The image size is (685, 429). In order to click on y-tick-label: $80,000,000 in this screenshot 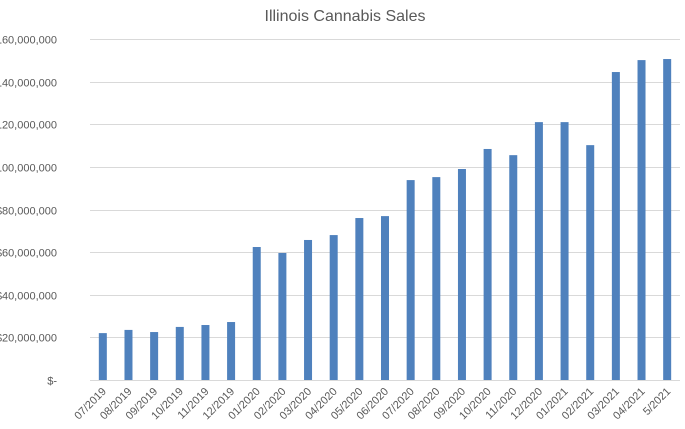, I will do `click(28, 212)`.